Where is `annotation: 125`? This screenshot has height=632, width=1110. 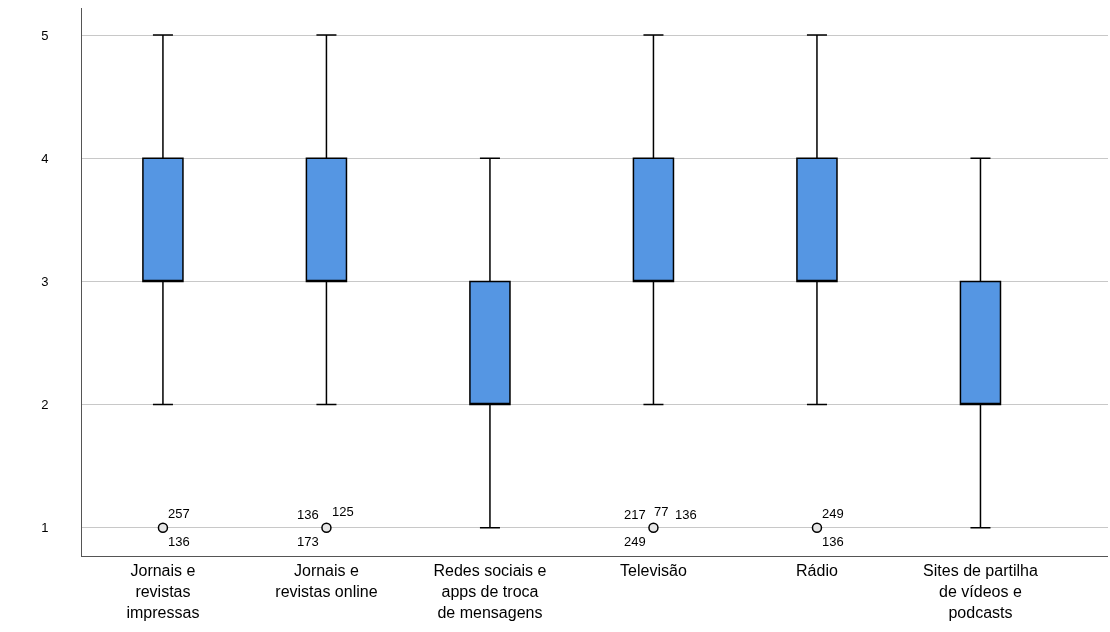
annotation: 125 is located at coordinates (343, 511).